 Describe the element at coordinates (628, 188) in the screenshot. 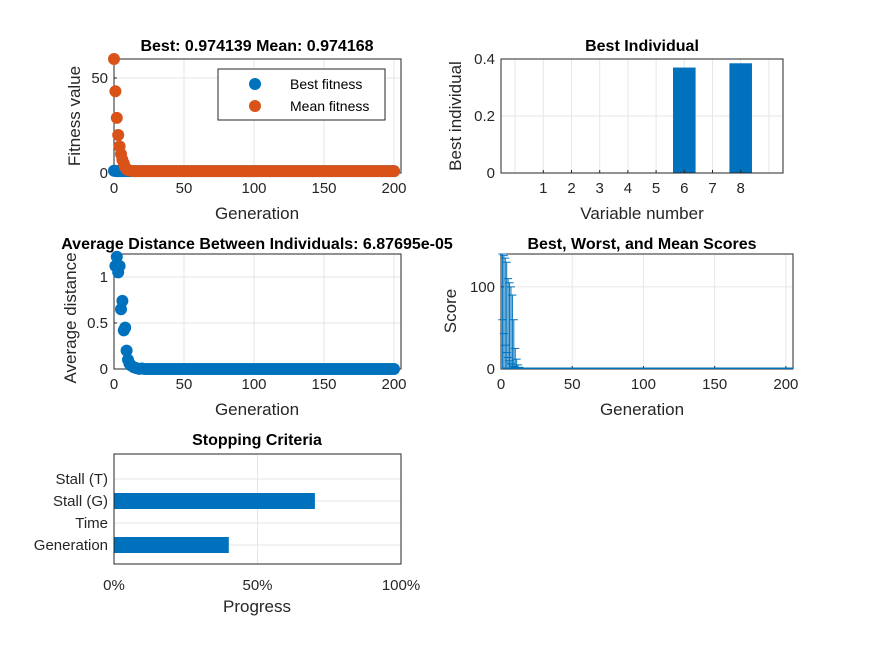

I see `tick-label-x: 4` at that location.